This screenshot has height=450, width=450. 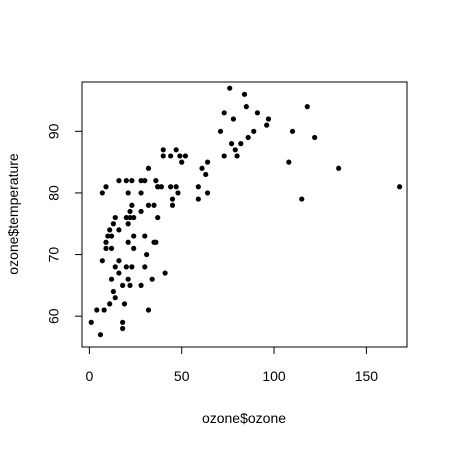 I want to click on x-tick-label: 150, so click(x=367, y=376).